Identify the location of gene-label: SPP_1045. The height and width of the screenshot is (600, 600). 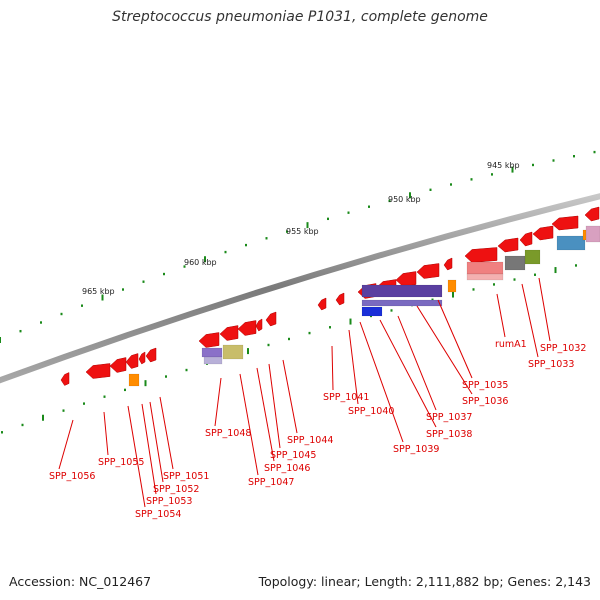
(293, 455).